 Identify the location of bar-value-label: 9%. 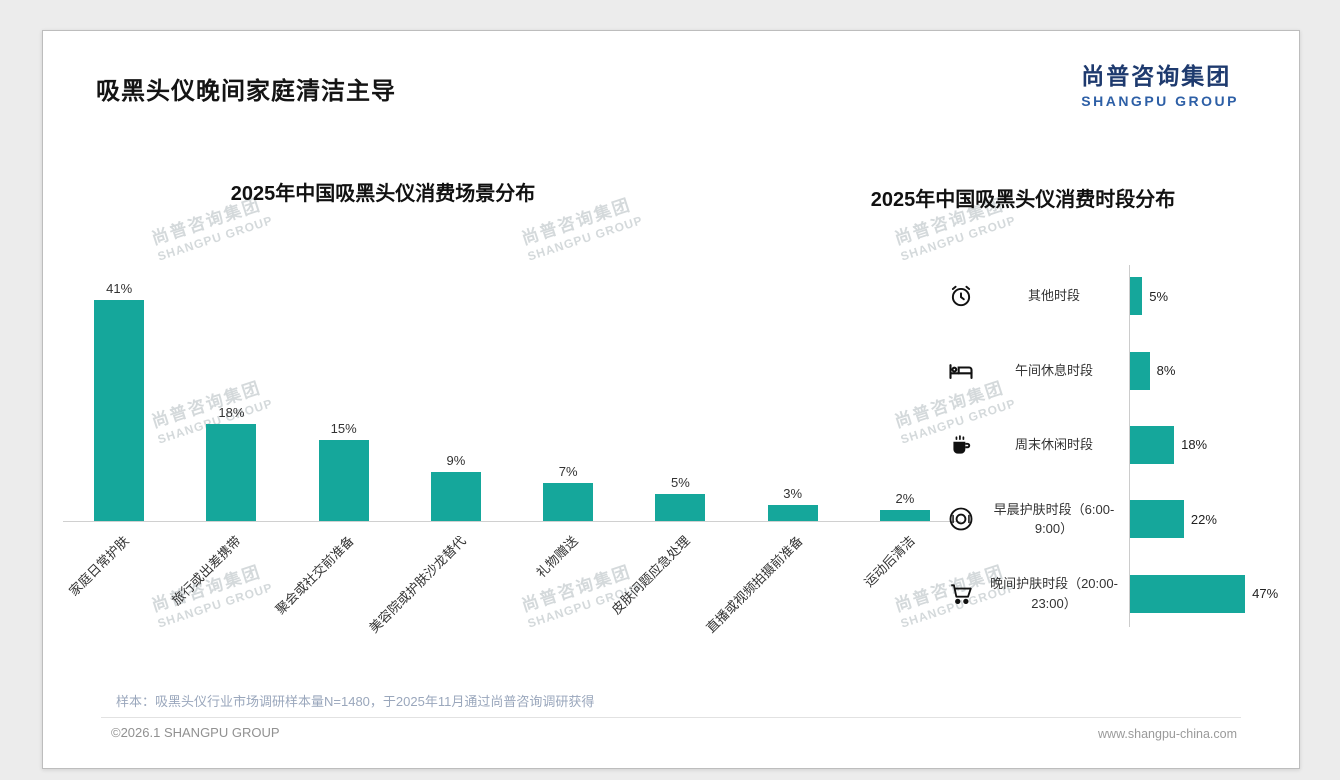
(456, 461).